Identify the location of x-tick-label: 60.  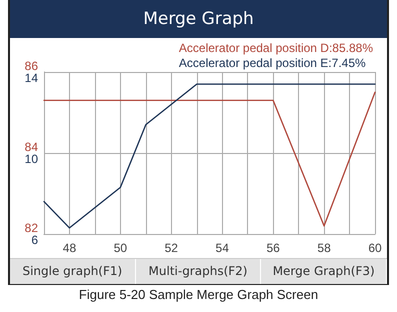
(375, 248).